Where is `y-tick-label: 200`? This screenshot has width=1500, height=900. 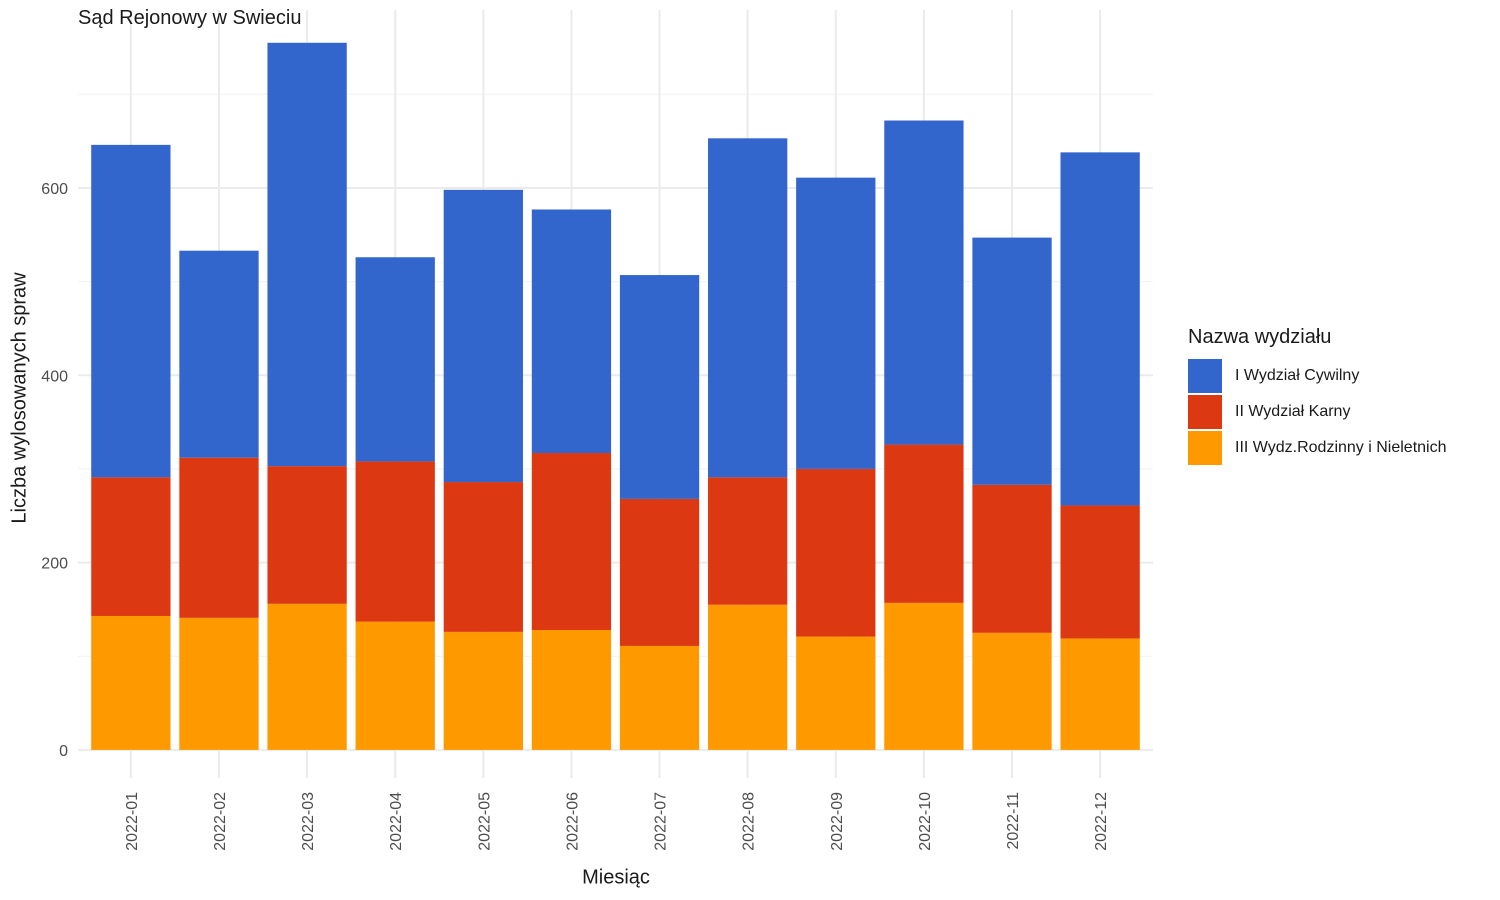 y-tick-label: 200 is located at coordinates (54, 564).